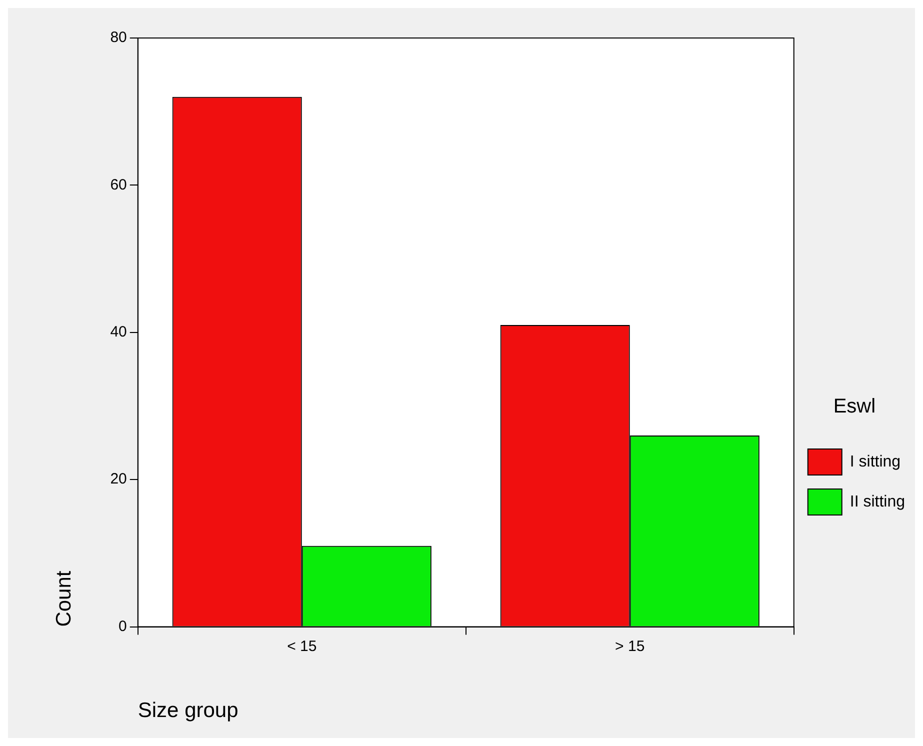 The image size is (923, 746). What do you see at coordinates (188, 710) in the screenshot?
I see `x-axis-title: Size group` at bounding box center [188, 710].